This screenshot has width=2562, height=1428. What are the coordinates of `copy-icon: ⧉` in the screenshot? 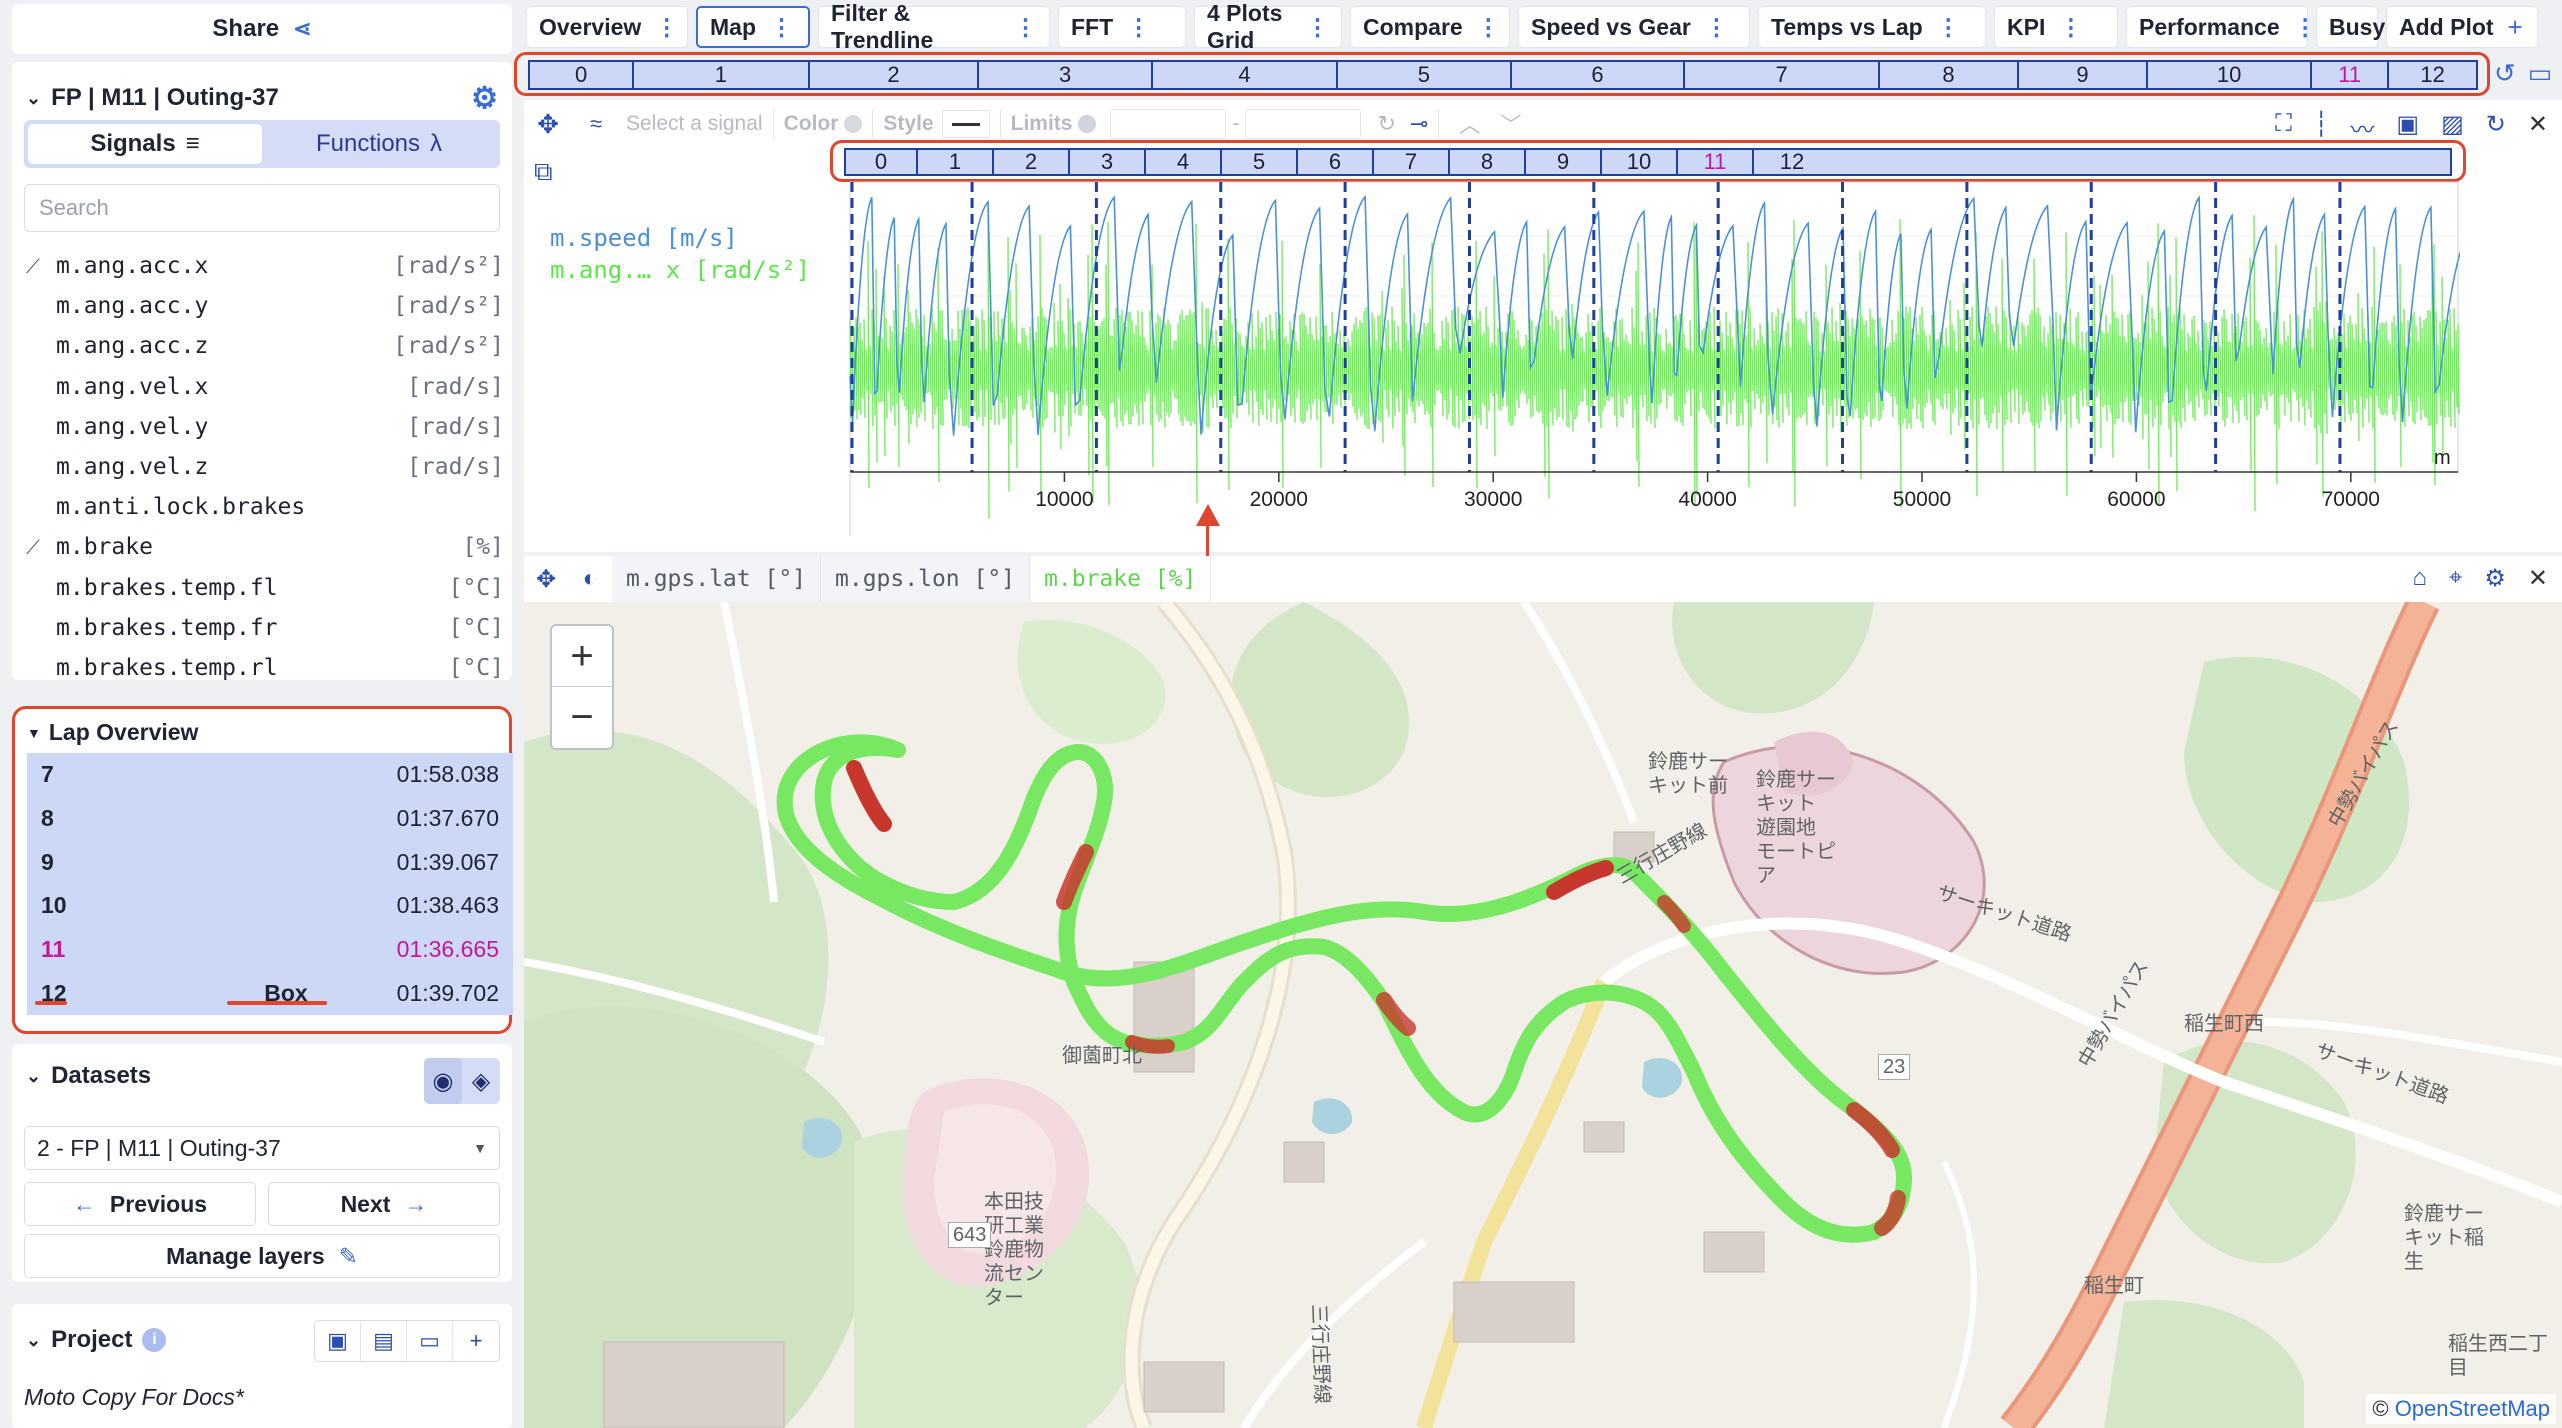 It's located at (543, 171).